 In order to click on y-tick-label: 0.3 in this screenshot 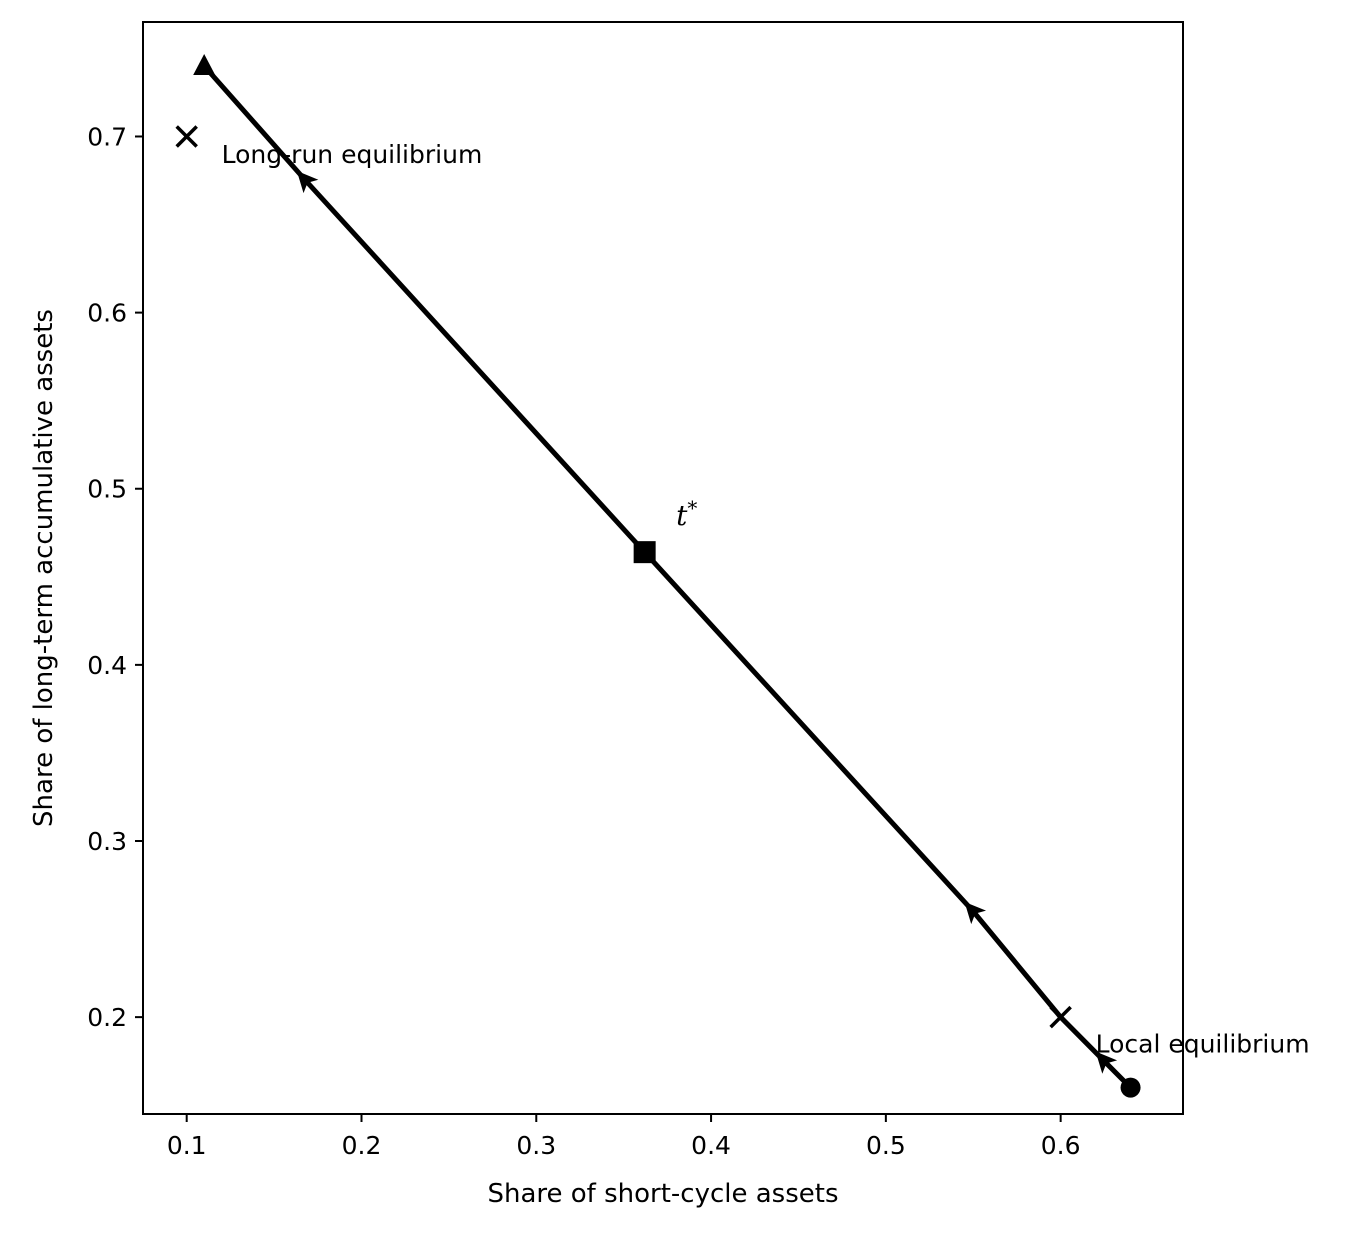, I will do `click(107, 841)`.